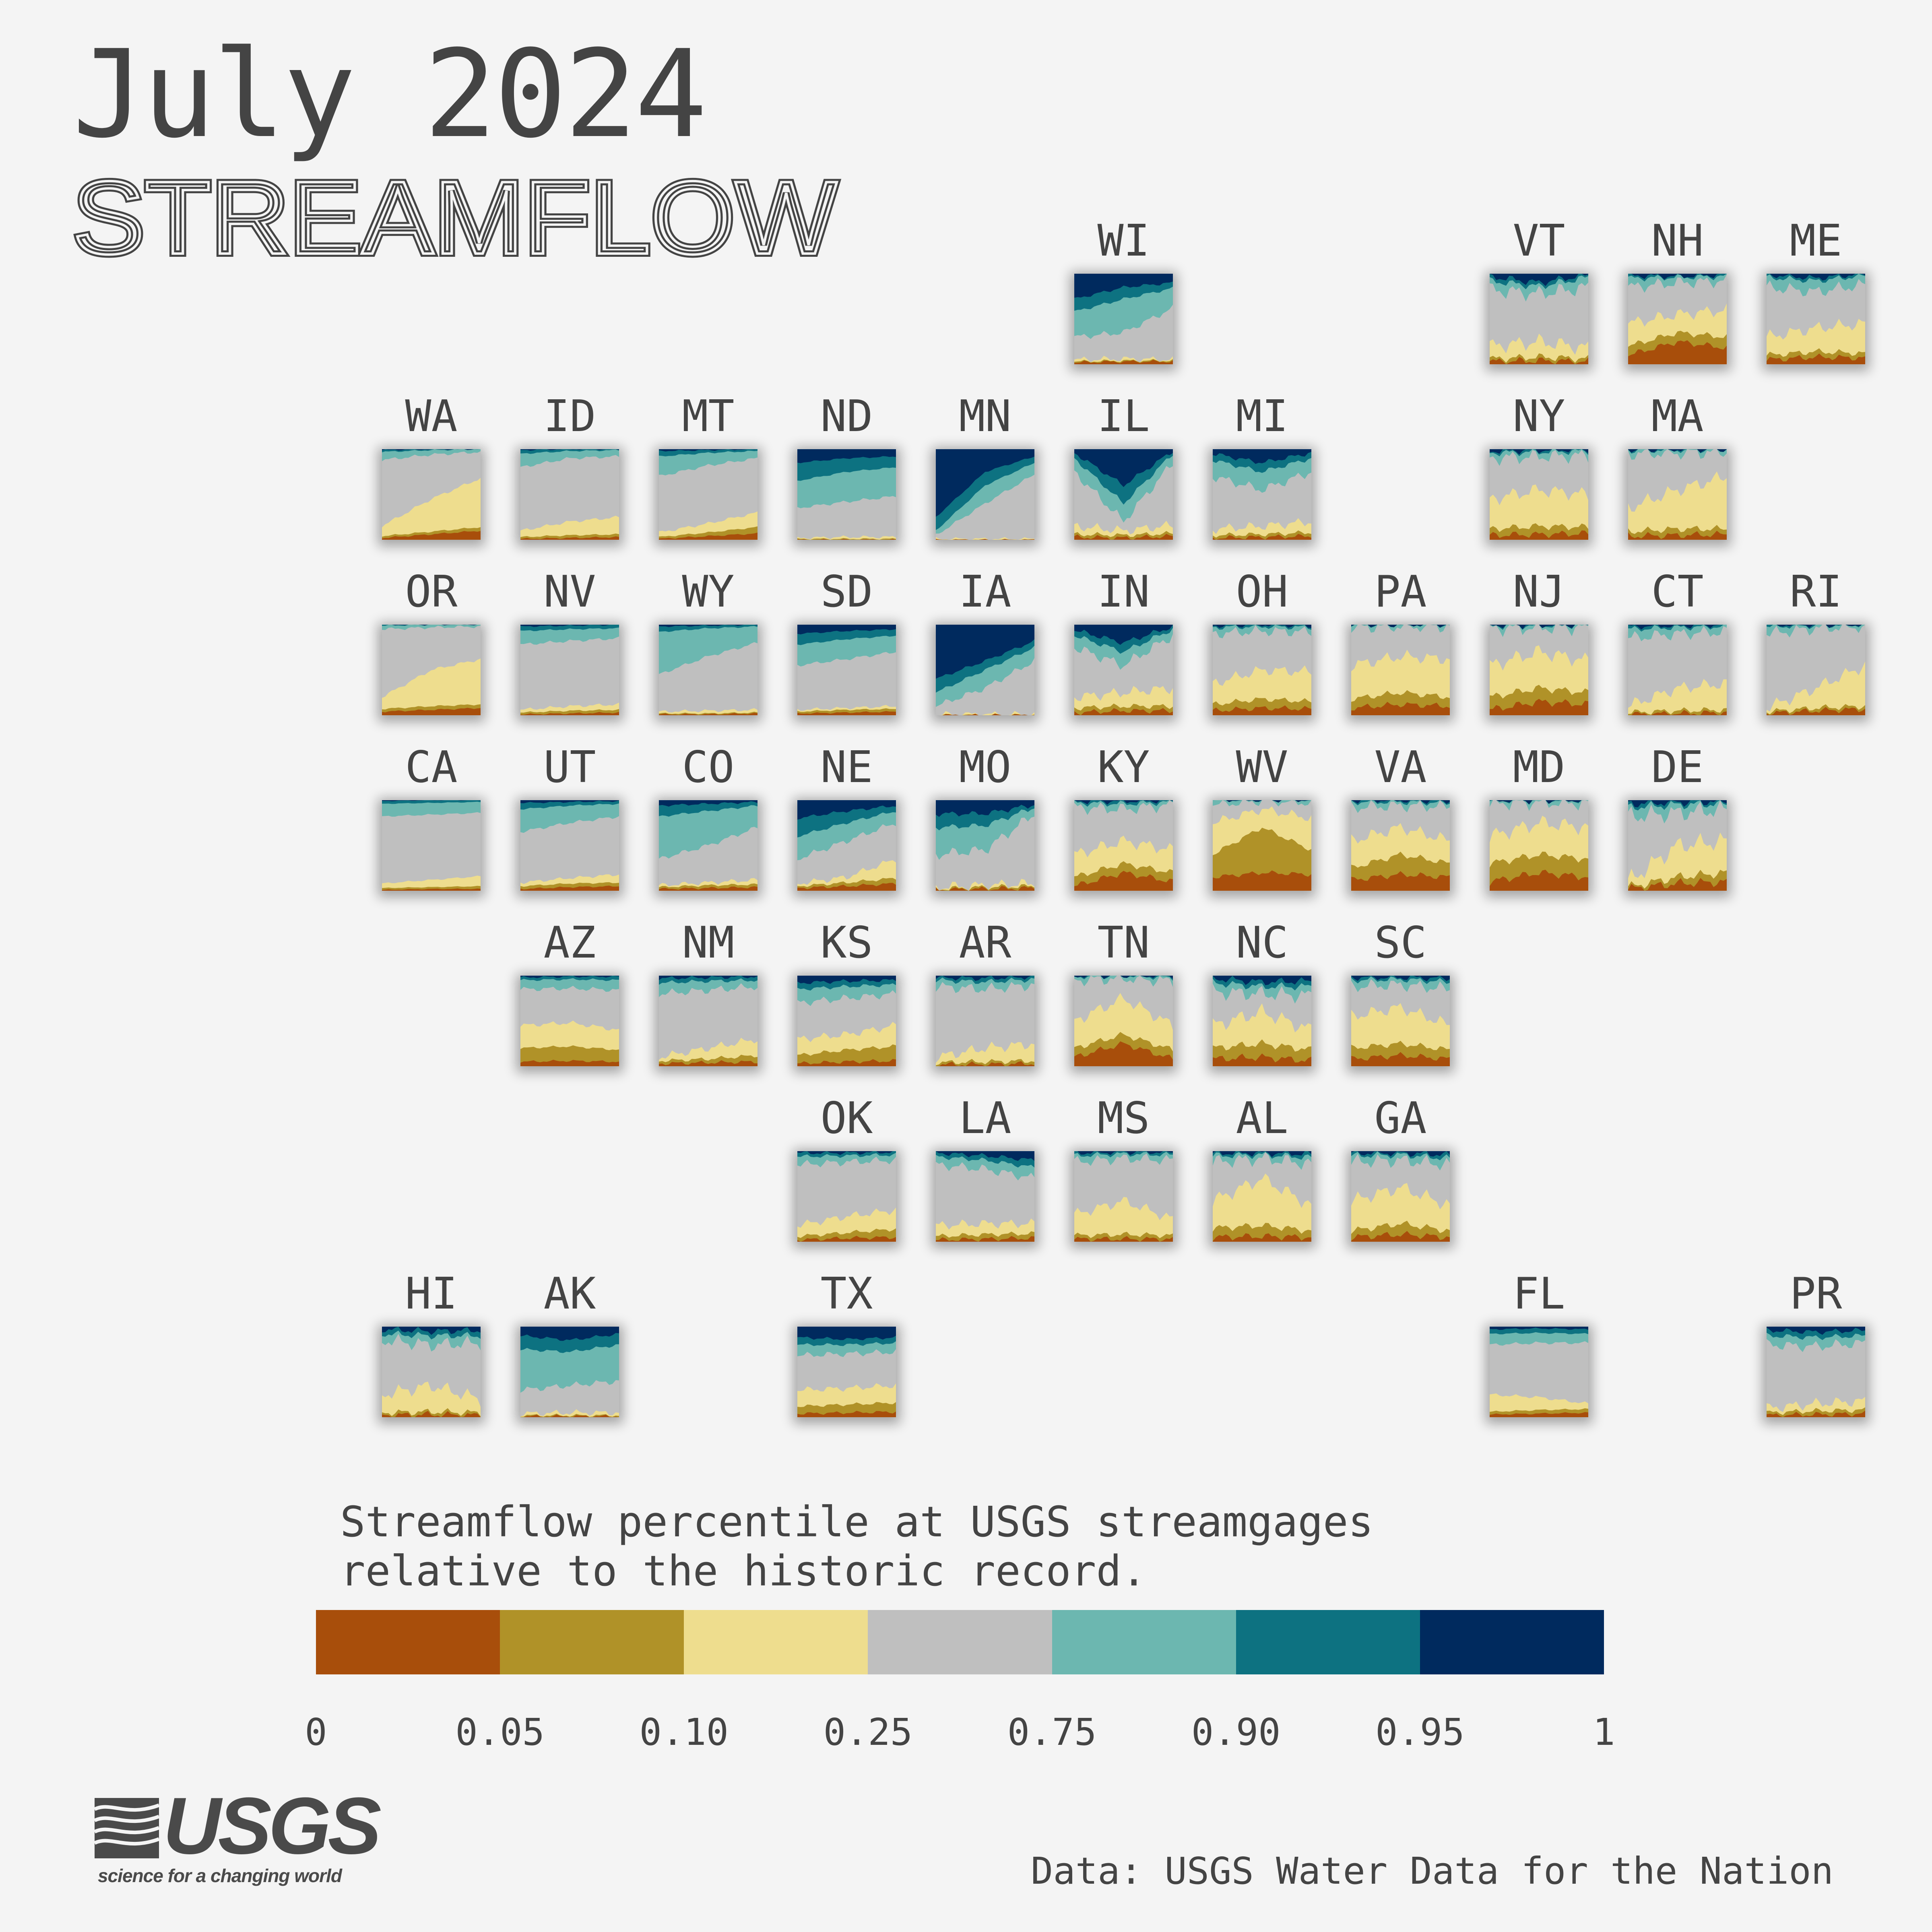  I want to click on area-class-0-ut, so click(569, 888).